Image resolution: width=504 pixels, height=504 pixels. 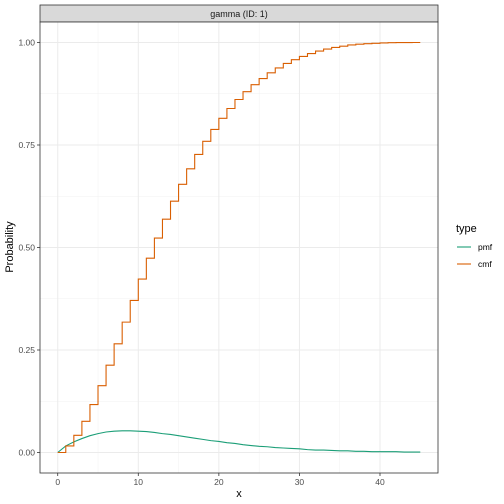 I want to click on x-tick-label: 30, so click(x=300, y=482).